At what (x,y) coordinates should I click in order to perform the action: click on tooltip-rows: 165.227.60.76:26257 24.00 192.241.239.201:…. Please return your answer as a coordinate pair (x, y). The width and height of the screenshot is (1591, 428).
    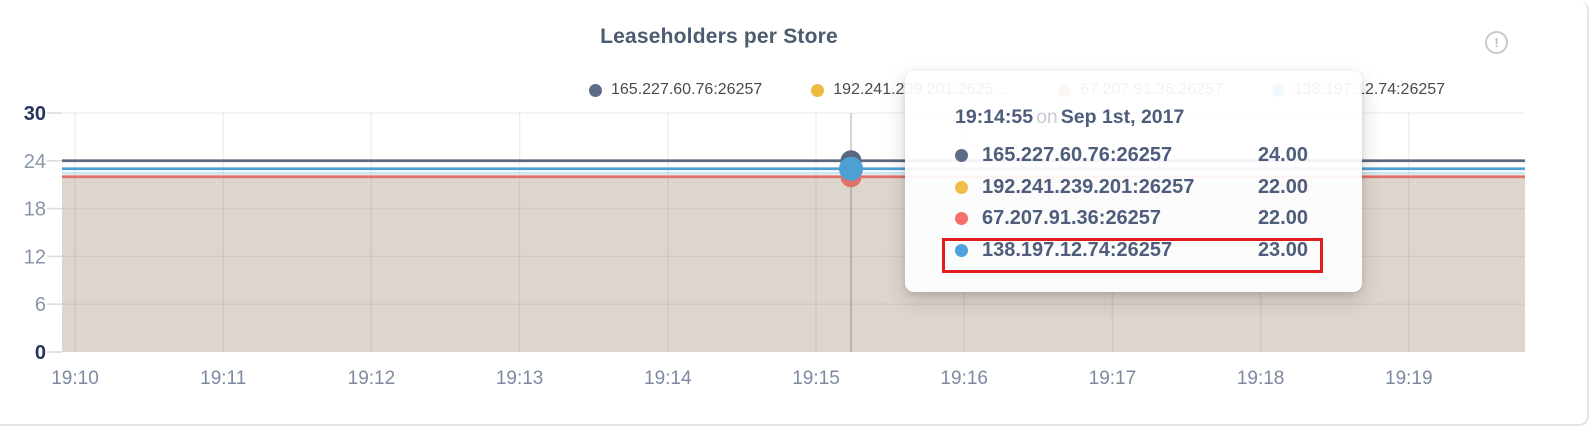
    Looking at the image, I should click on (1131, 203).